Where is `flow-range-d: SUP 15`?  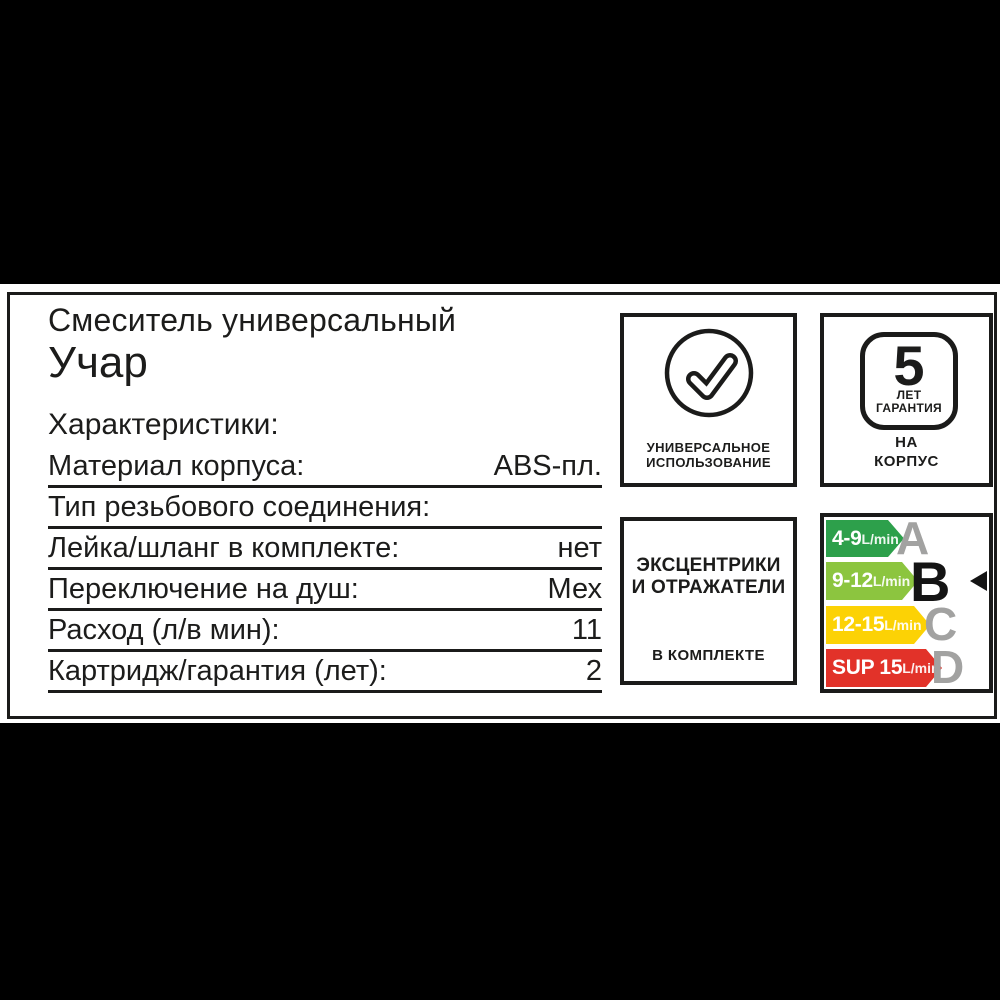 flow-range-d: SUP 15 is located at coordinates (867, 667).